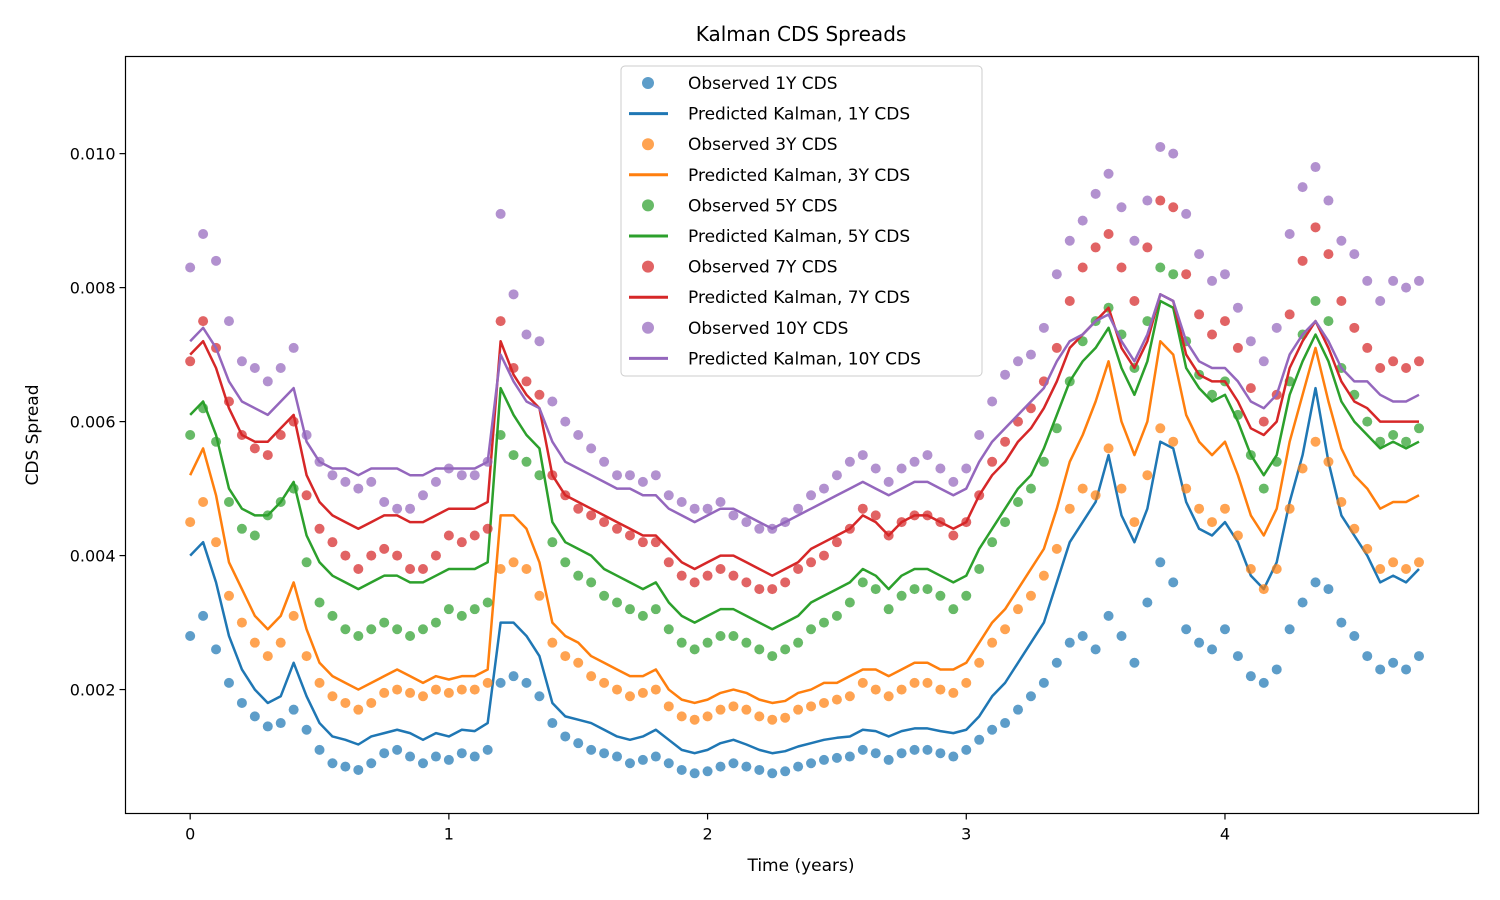 This screenshot has width=1500, height=900. I want to click on legend-label: Predicted Kalman, 1Y CDS, so click(799, 115).